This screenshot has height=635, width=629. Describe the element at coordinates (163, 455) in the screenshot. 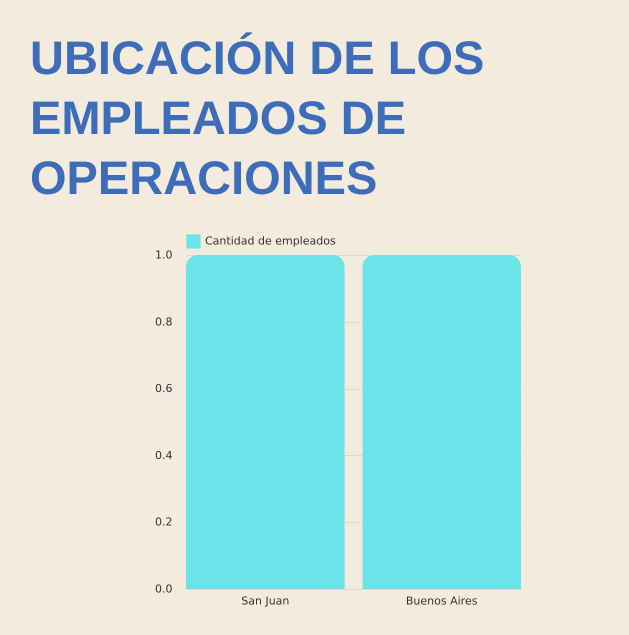

I see `y-tick-label: 0.4` at that location.